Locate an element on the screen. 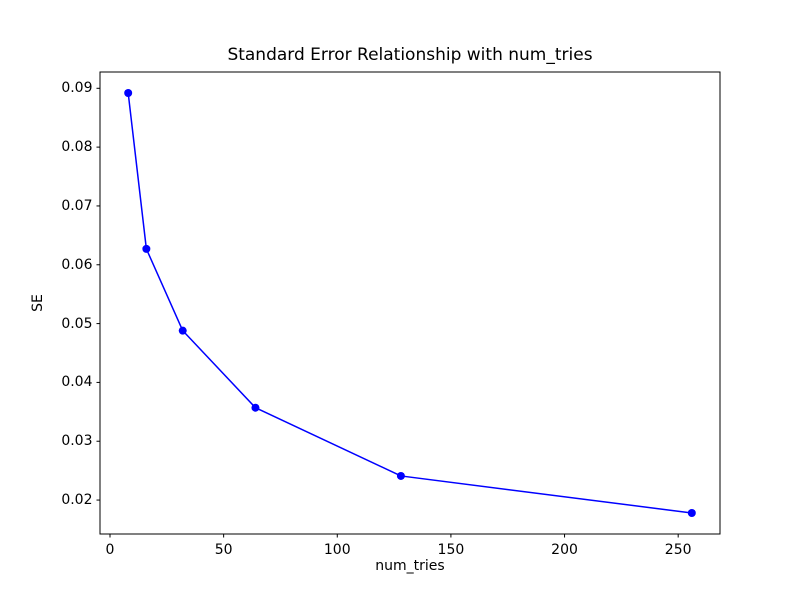 Image resolution: width=800 pixels, height=600 pixels. x-tick-label: 0 is located at coordinates (110, 549).